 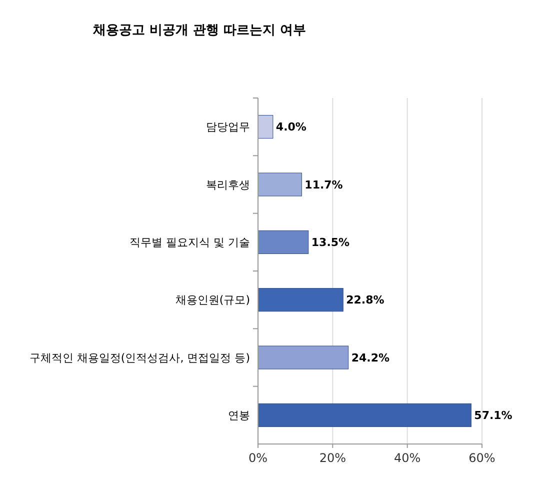 I want to click on data-label: 13.5%, so click(x=330, y=243).